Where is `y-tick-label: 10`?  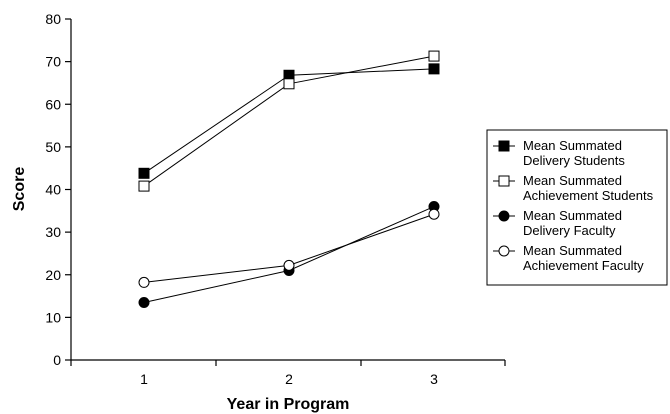 y-tick-label: 10 is located at coordinates (53, 317).